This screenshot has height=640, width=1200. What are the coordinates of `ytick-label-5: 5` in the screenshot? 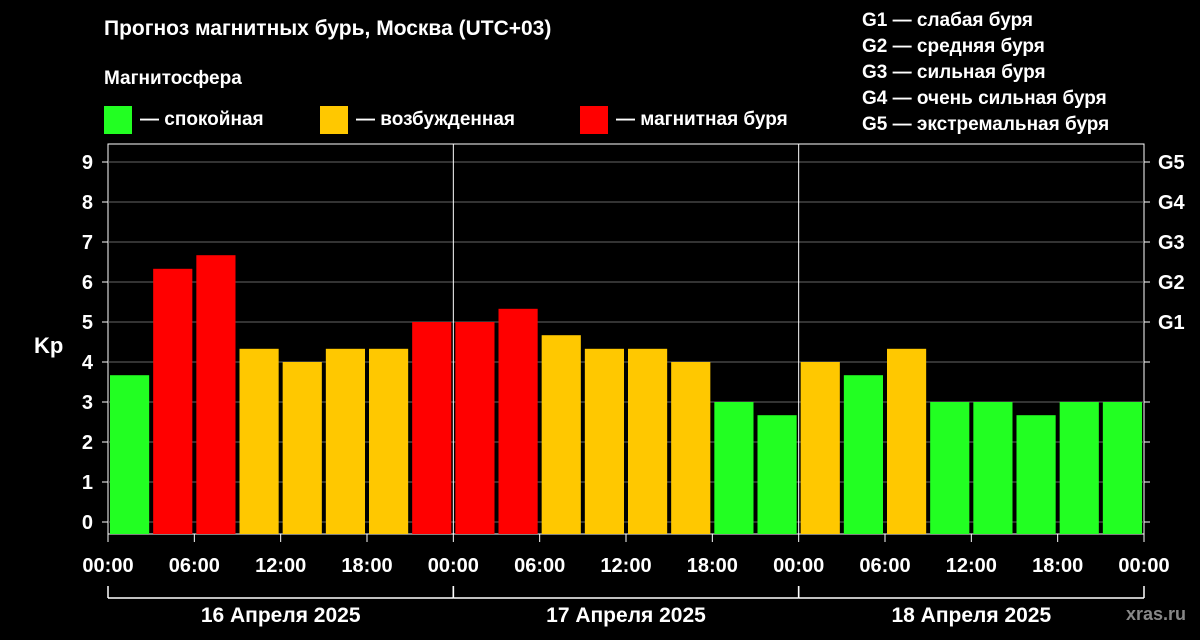 It's located at (87, 323).